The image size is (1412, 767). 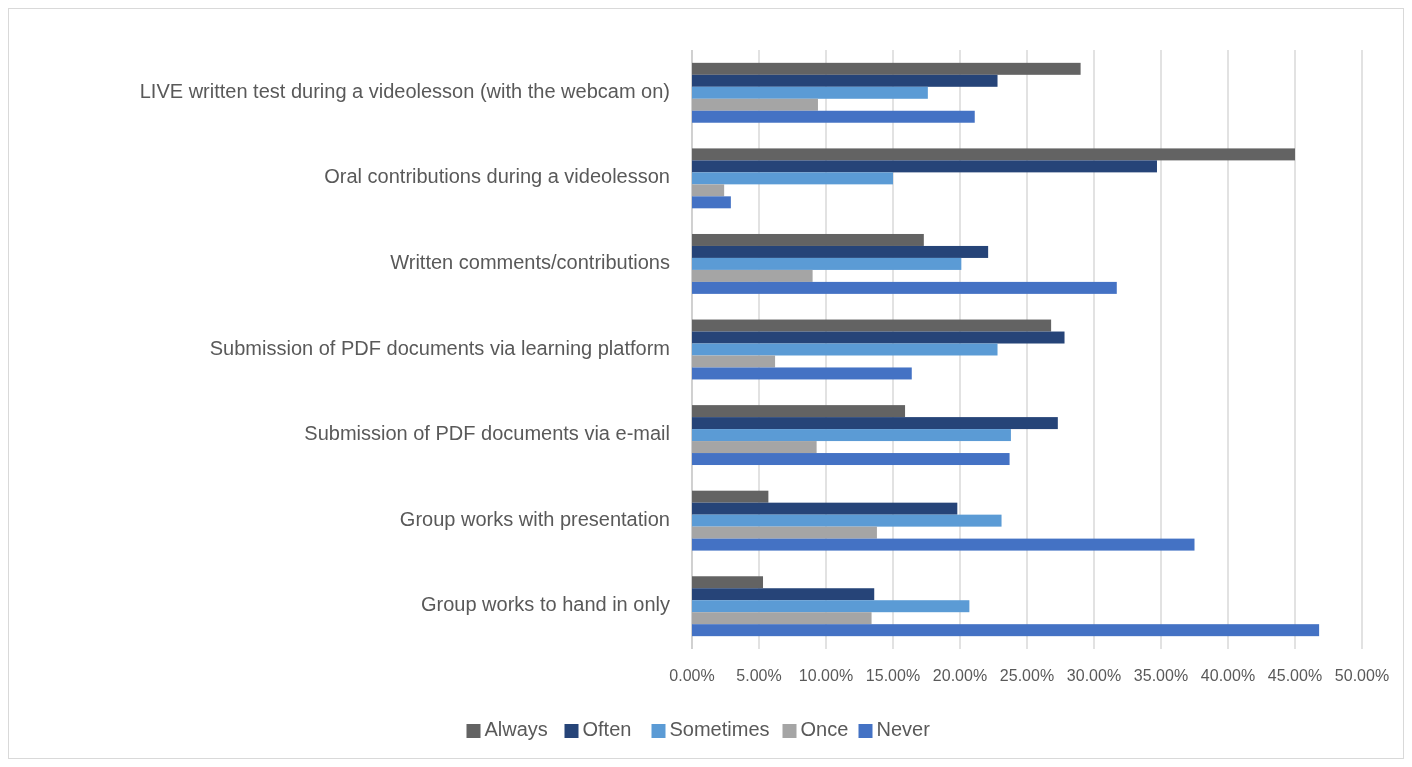 What do you see at coordinates (487, 433) in the screenshot?
I see `y-tick-label: Submission of PDF documents via e-mail` at bounding box center [487, 433].